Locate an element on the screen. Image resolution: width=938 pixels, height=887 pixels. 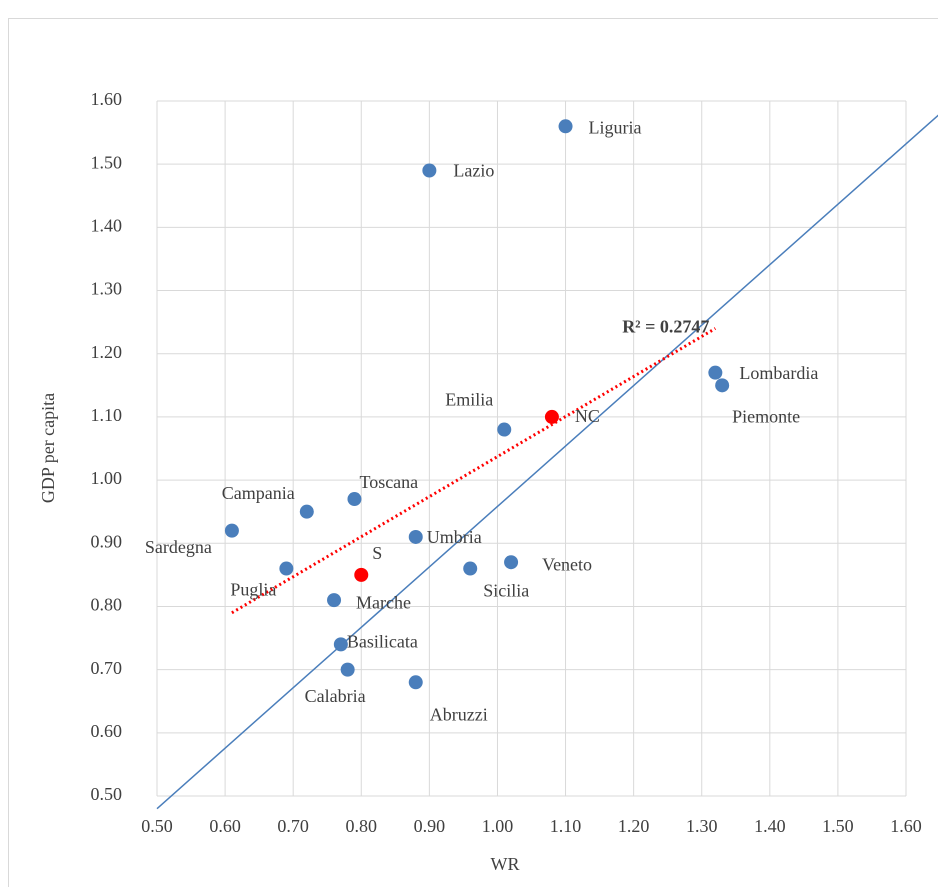
trendline-label: R² = 0.2747 is located at coordinates (665, 327).